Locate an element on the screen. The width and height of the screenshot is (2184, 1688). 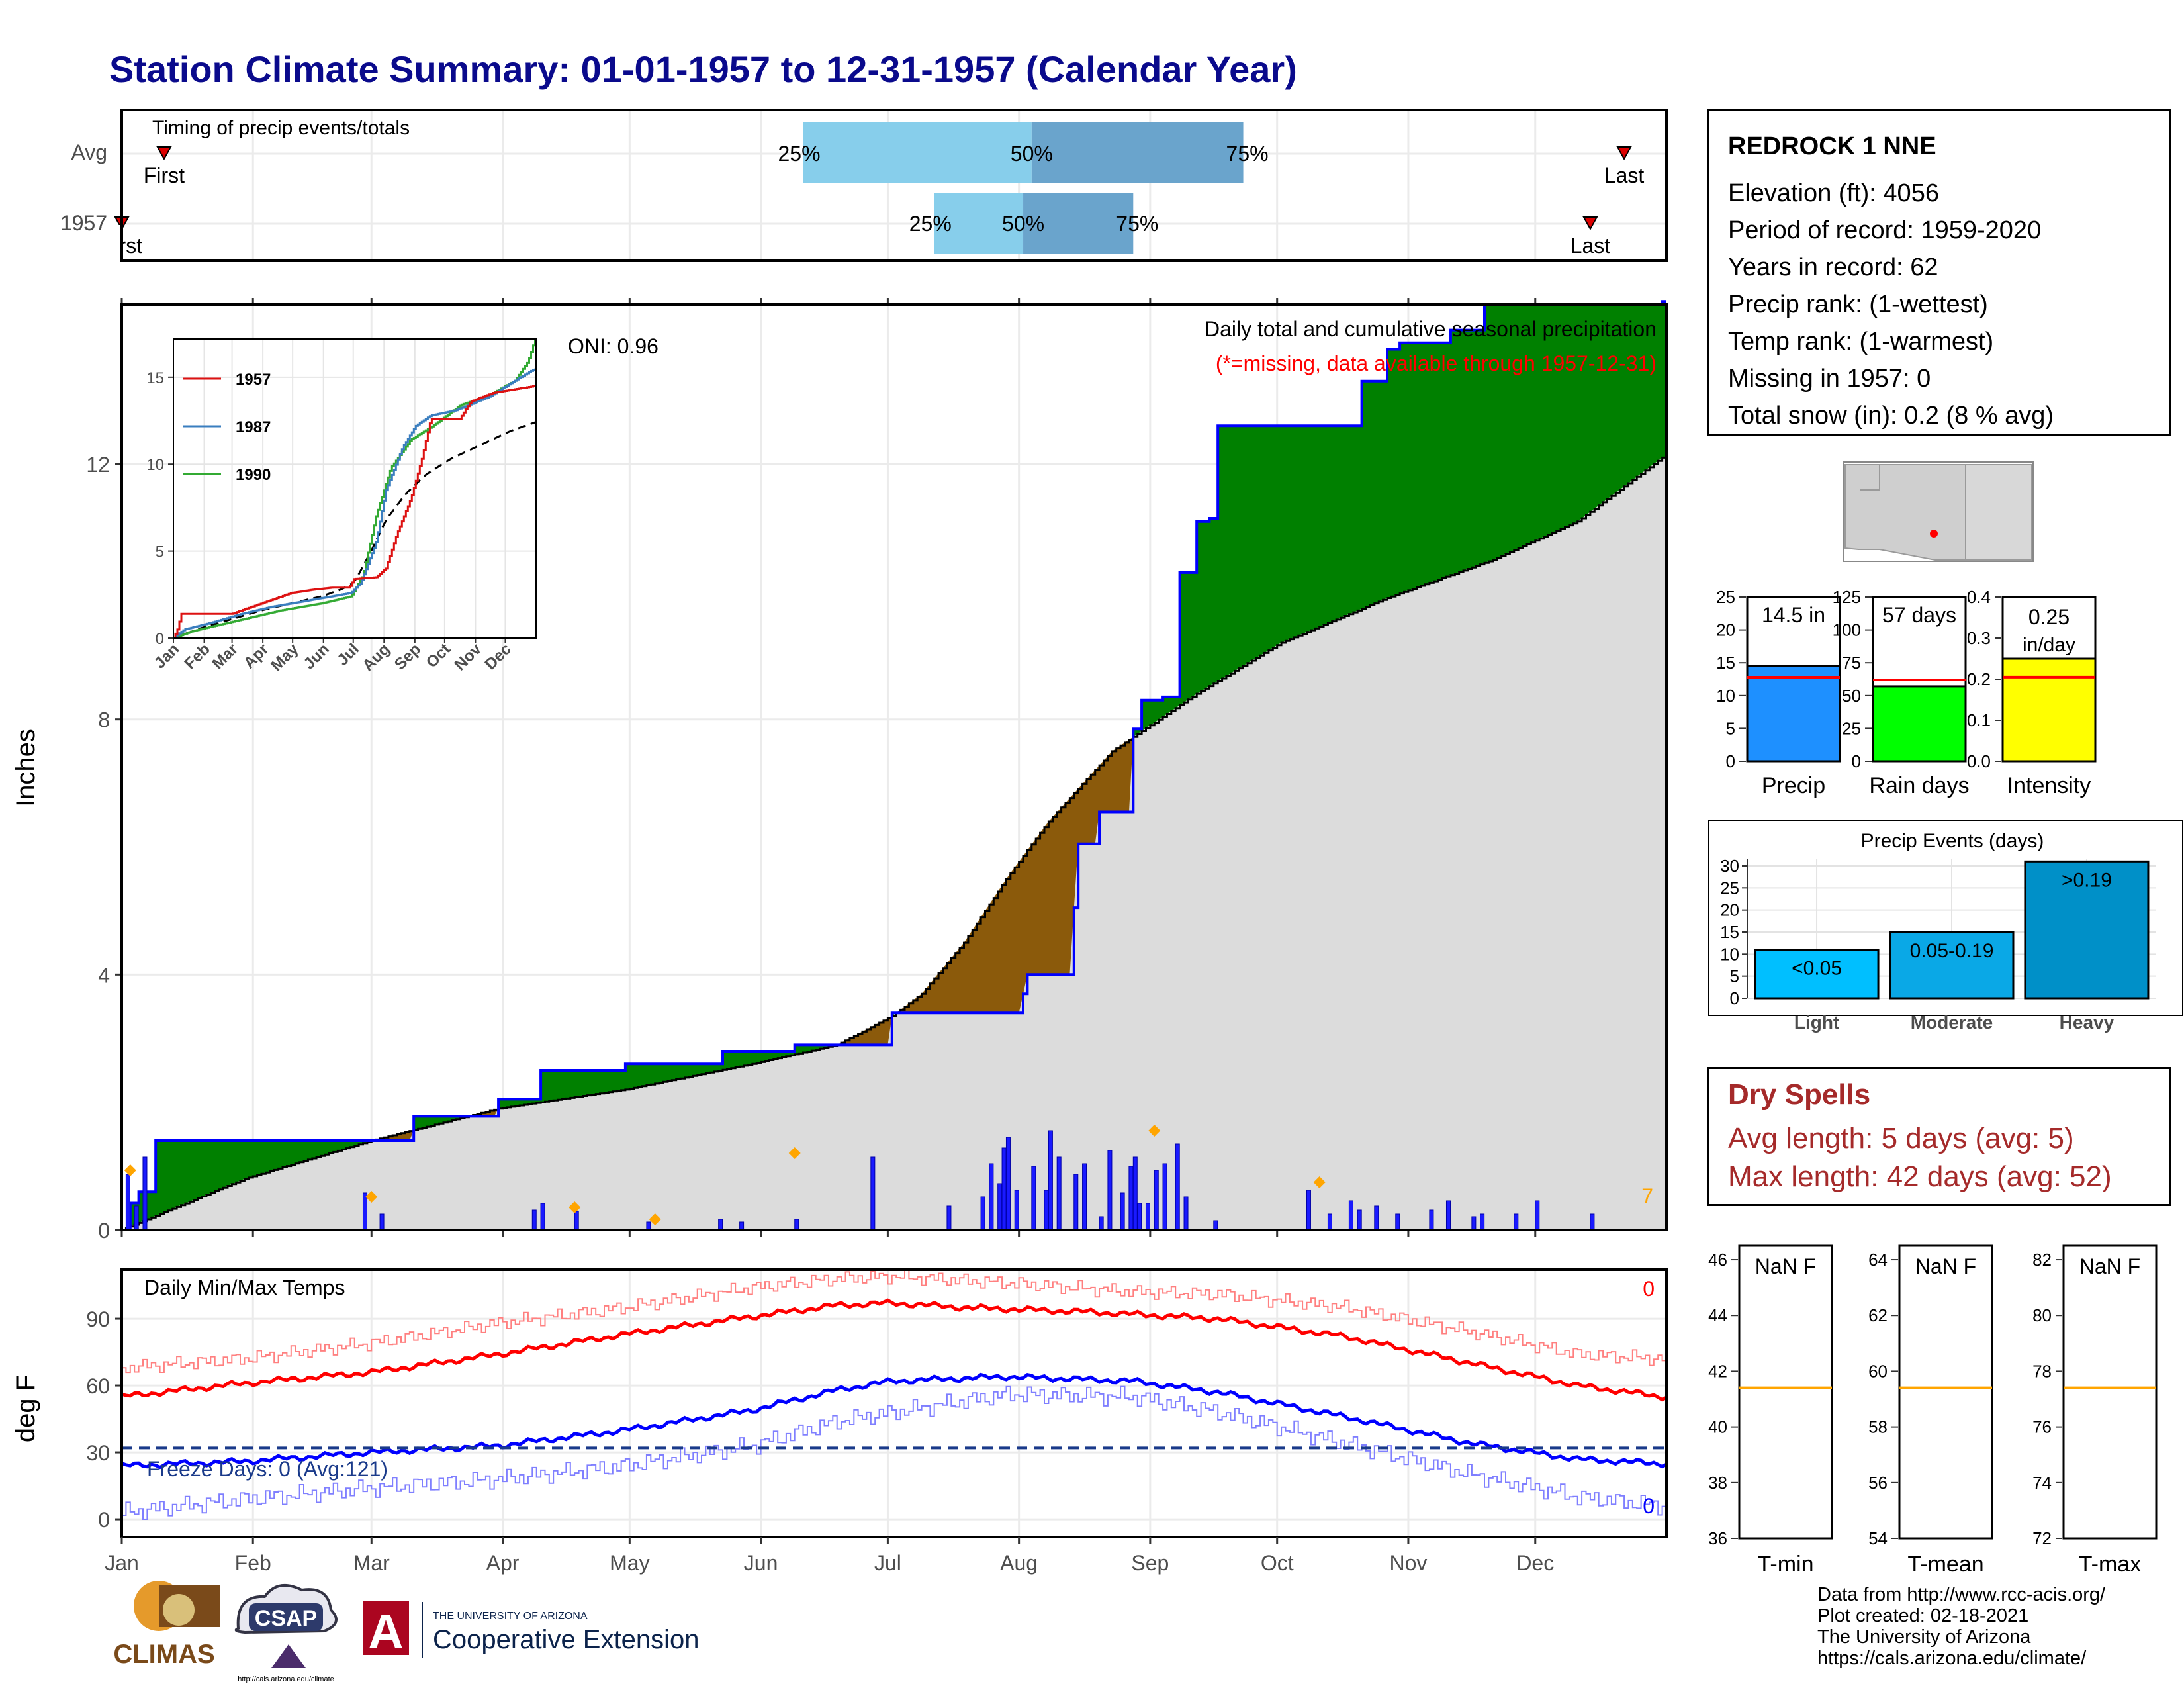
quartile-label-75: 75% is located at coordinates (1247, 153).